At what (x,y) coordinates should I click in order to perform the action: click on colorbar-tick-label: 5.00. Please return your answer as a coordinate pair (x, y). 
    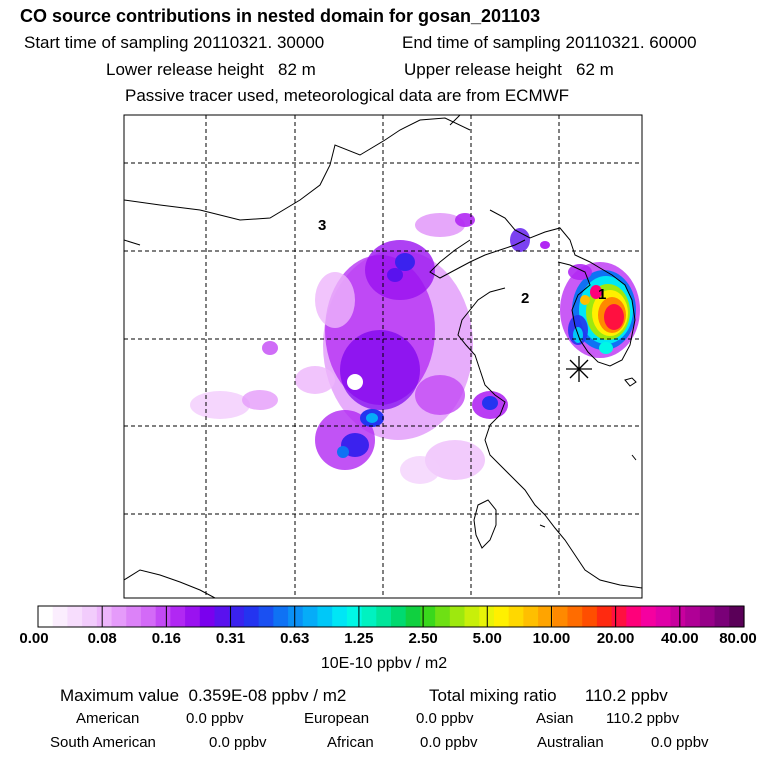
    Looking at the image, I should click on (487, 638).